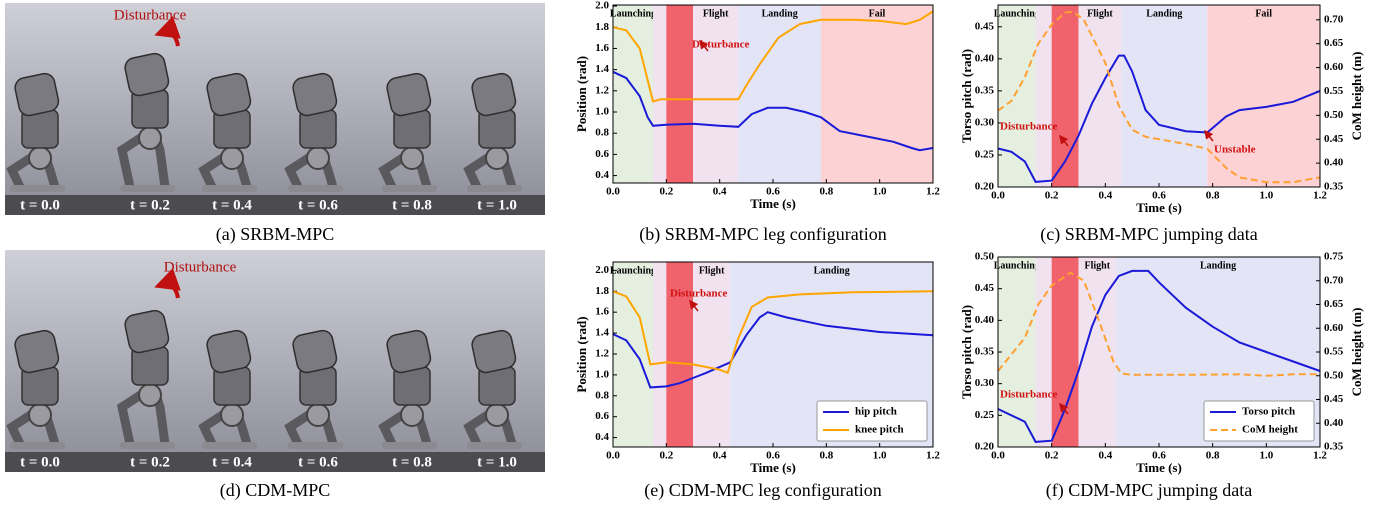  What do you see at coordinates (880, 192) in the screenshot?
I see `x-tick-label: 1.0` at bounding box center [880, 192].